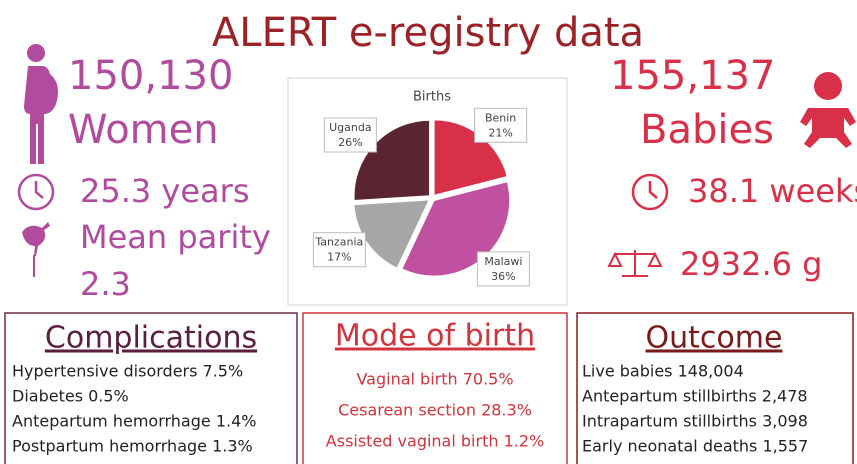 The image size is (857, 464). Describe the element at coordinates (105, 284) in the screenshot. I see `parity-value: 2.3` at that location.